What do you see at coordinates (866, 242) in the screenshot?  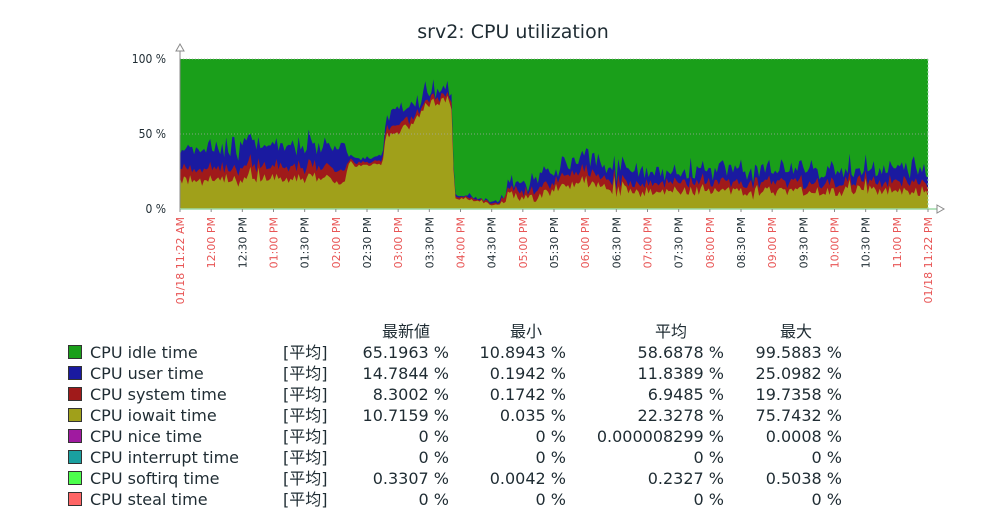 I see `x-tick-label: 10:30 PM` at bounding box center [866, 242].